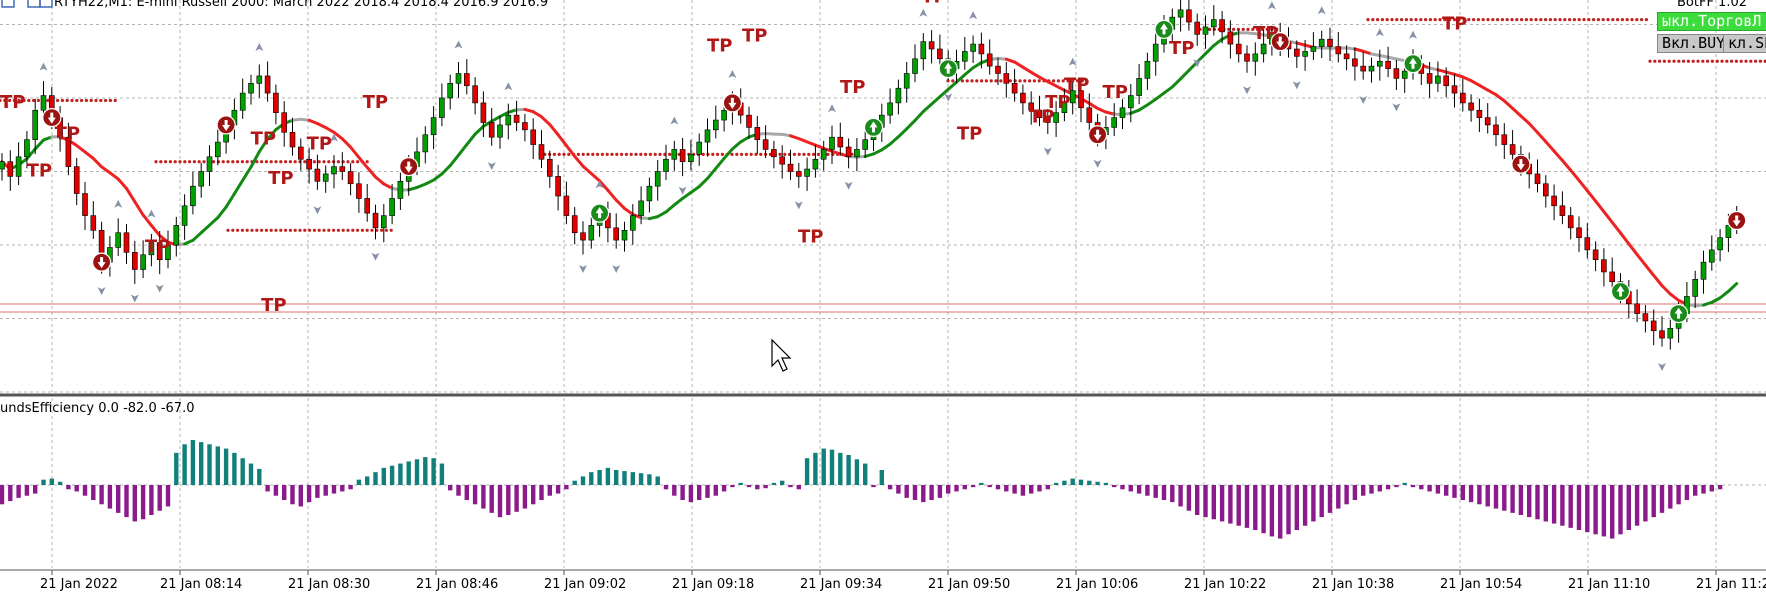 Image resolution: width=1766 pixels, height=592 pixels. Describe the element at coordinates (27, 4) in the screenshot. I see `header-icons` at that location.